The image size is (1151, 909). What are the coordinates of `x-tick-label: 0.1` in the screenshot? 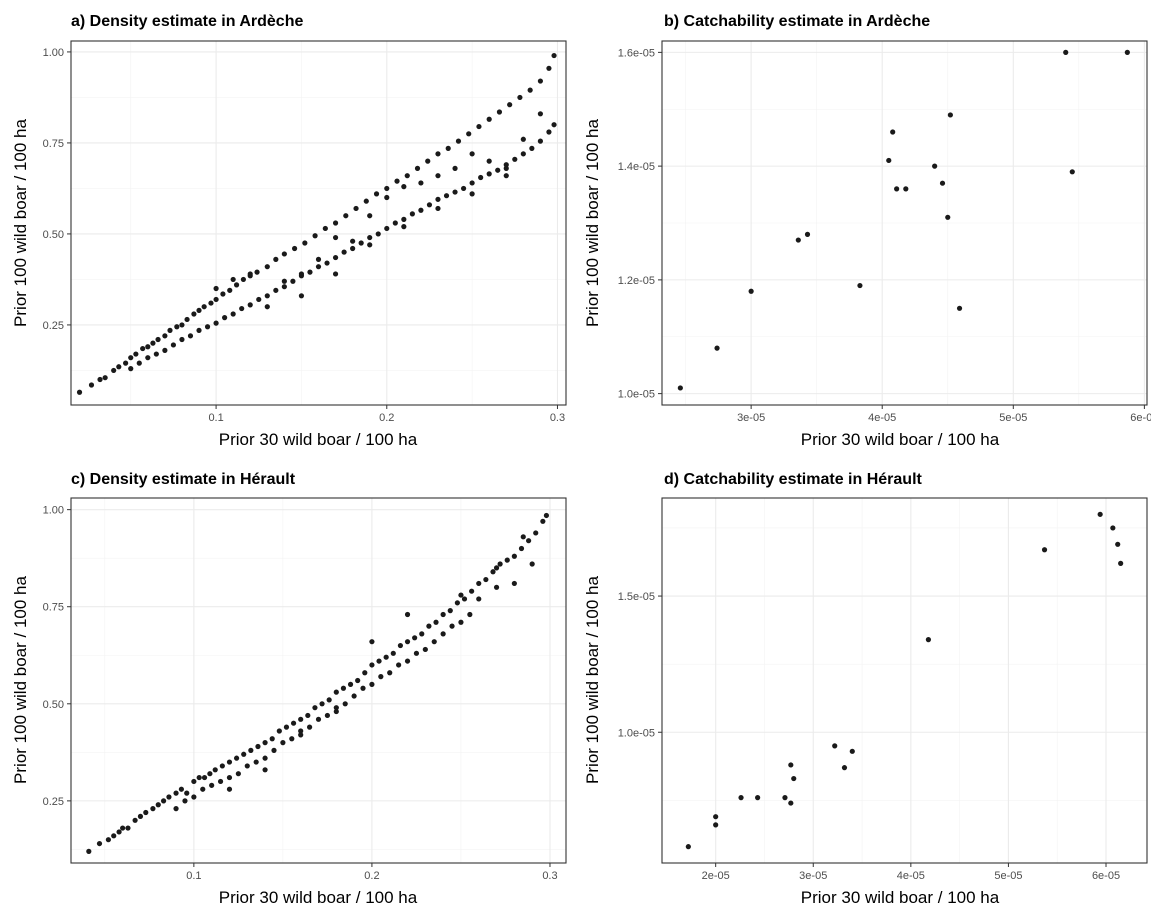 It's located at (215, 418).